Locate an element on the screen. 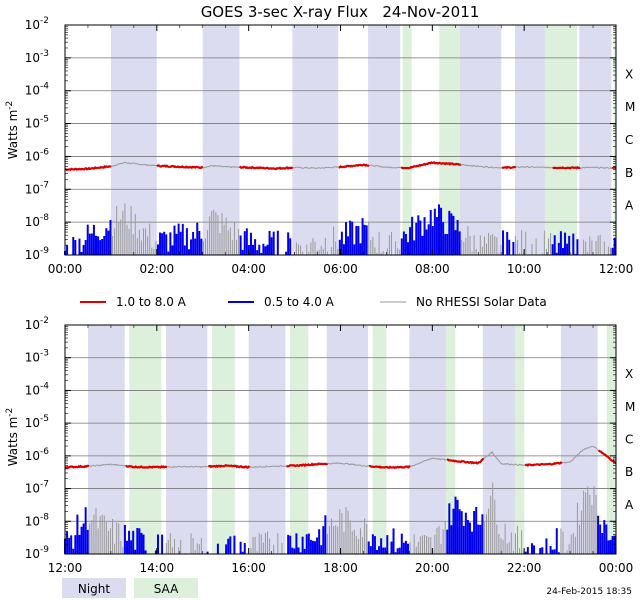 This screenshot has width=640, height=600. flare-class-X: X is located at coordinates (629, 374).